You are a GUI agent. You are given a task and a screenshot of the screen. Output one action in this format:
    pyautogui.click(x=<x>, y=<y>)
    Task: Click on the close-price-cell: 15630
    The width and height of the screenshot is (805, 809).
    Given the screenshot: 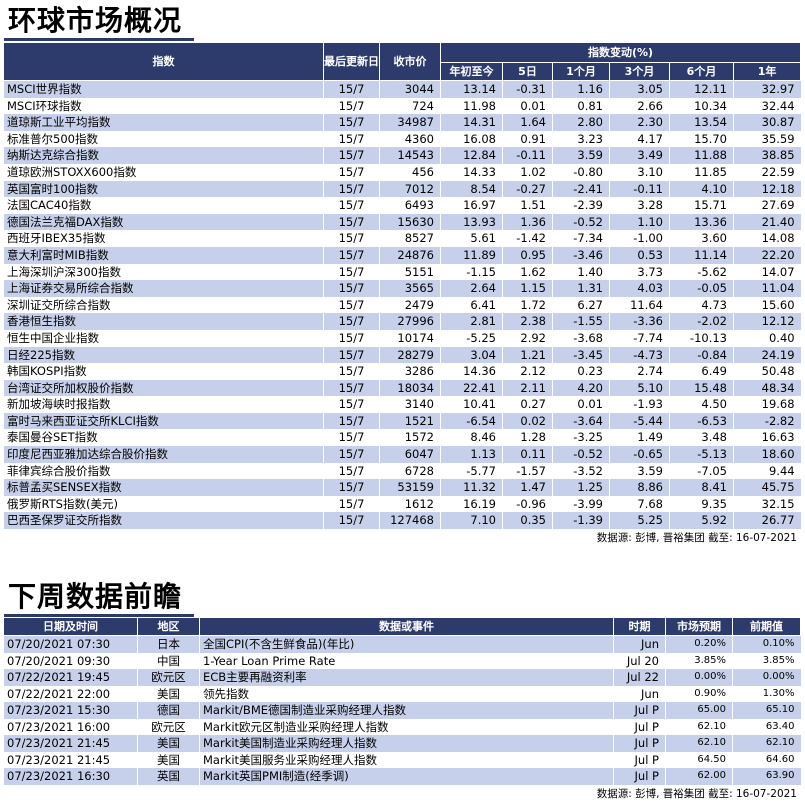 What is the action you would take?
    pyautogui.click(x=410, y=222)
    